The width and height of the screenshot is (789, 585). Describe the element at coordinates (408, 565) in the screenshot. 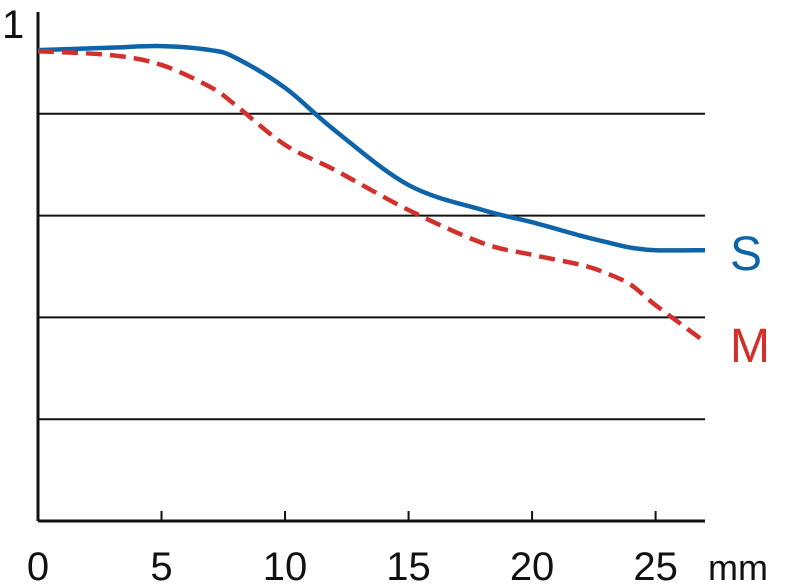

I see `x-tick-label: 15` at that location.